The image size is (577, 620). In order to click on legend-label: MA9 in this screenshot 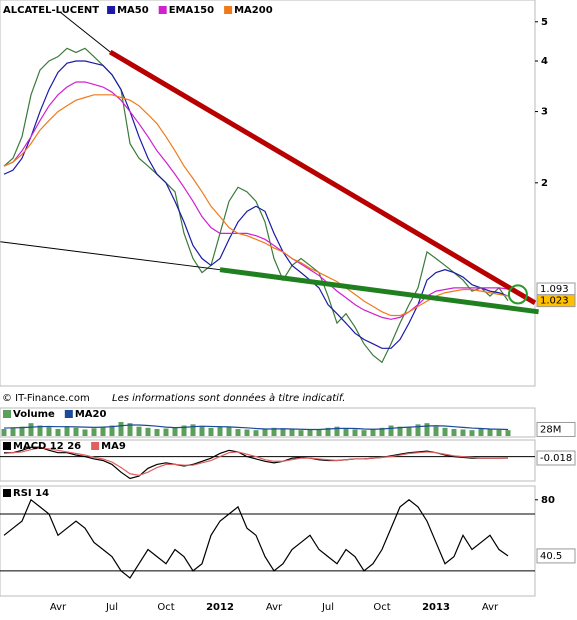, I will do `click(113, 446)`.